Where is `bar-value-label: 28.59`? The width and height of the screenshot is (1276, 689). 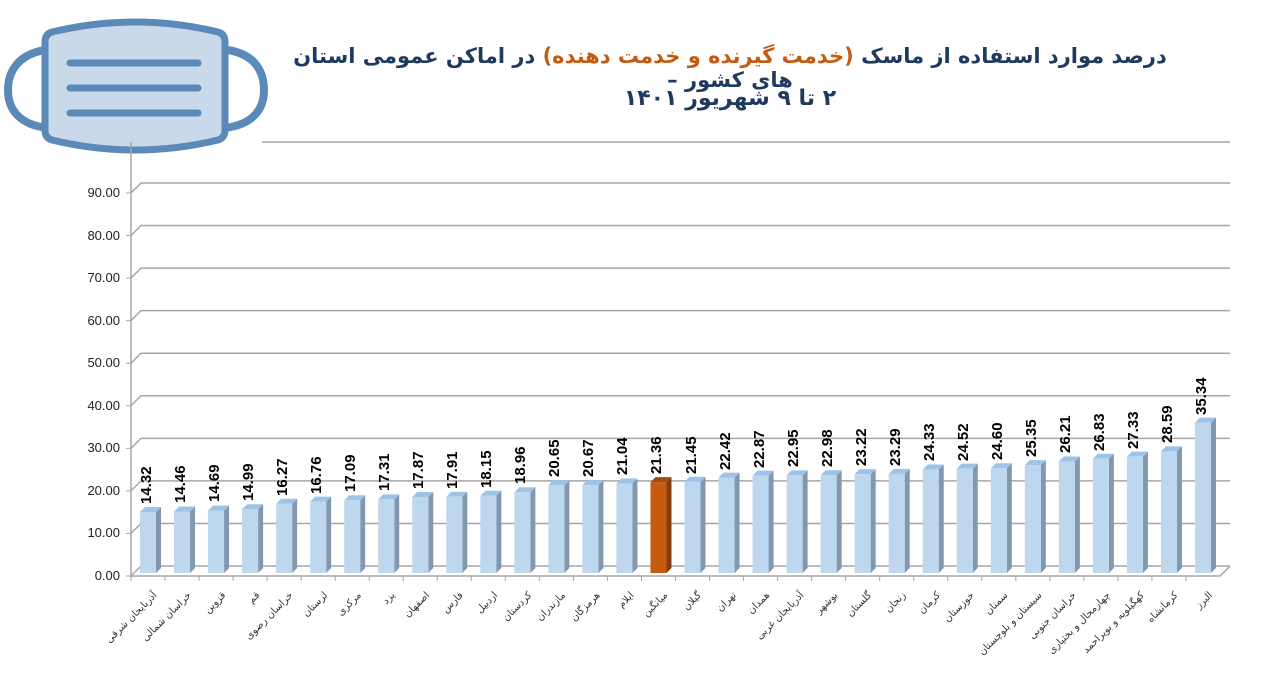 bar-value-label: 28.59 is located at coordinates (1167, 424).